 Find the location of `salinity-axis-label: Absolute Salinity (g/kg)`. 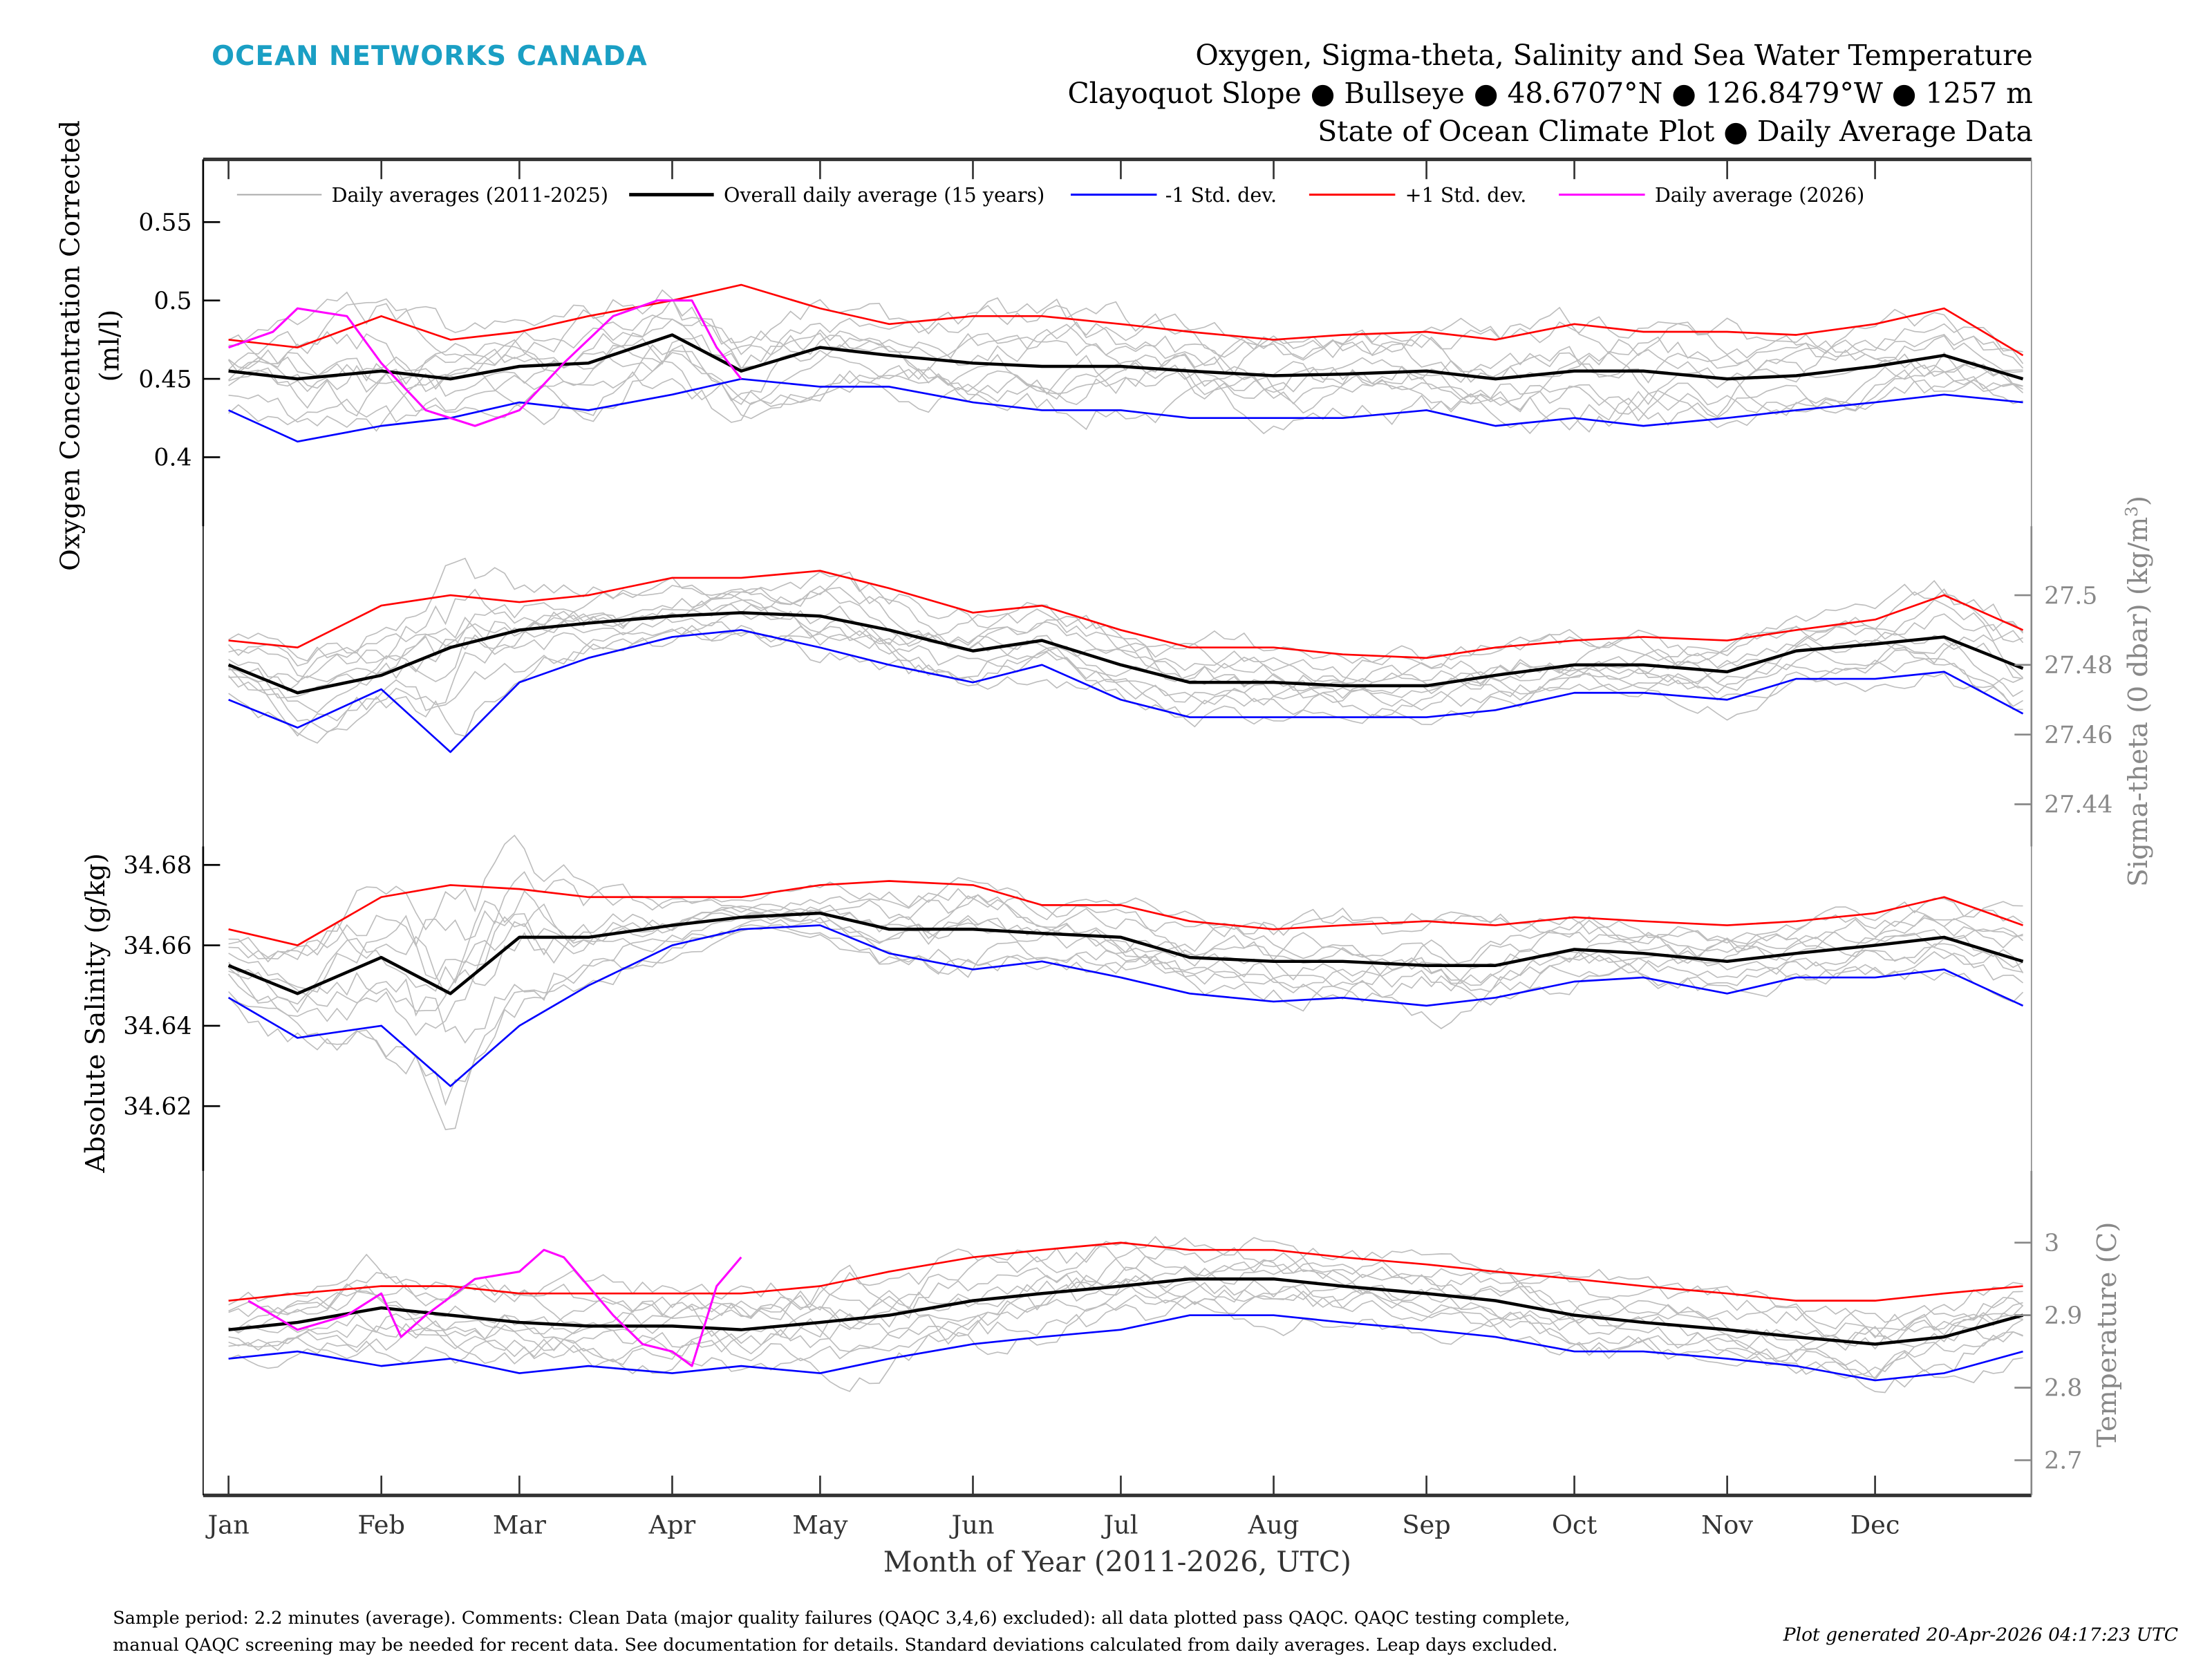

salinity-axis-label: Absolute Salinity (g/kg) is located at coordinates (95, 1013).